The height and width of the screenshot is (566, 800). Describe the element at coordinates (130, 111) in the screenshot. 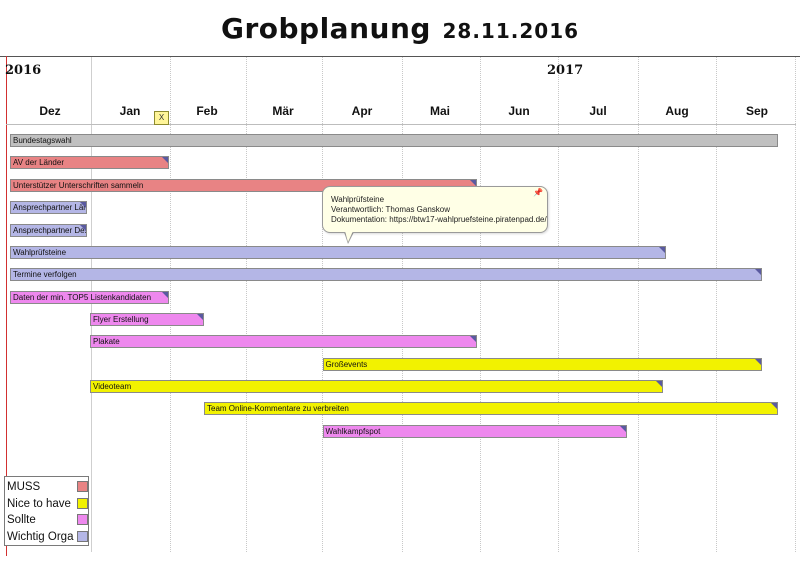

I see `month-label: Jan` at that location.